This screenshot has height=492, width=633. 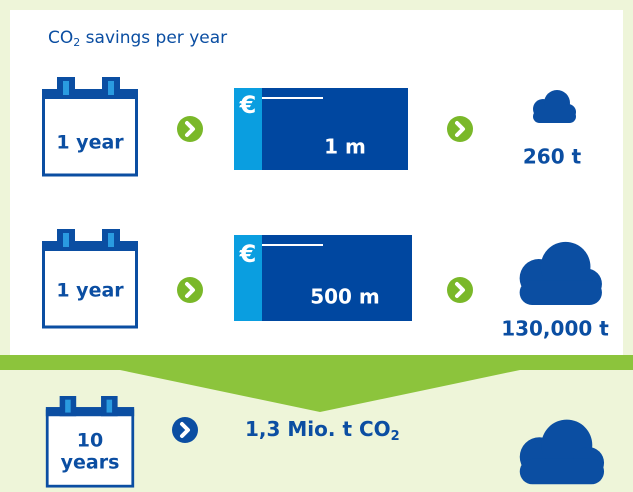 What do you see at coordinates (90, 441) in the screenshot?
I see `period-label: 10` at bounding box center [90, 441].